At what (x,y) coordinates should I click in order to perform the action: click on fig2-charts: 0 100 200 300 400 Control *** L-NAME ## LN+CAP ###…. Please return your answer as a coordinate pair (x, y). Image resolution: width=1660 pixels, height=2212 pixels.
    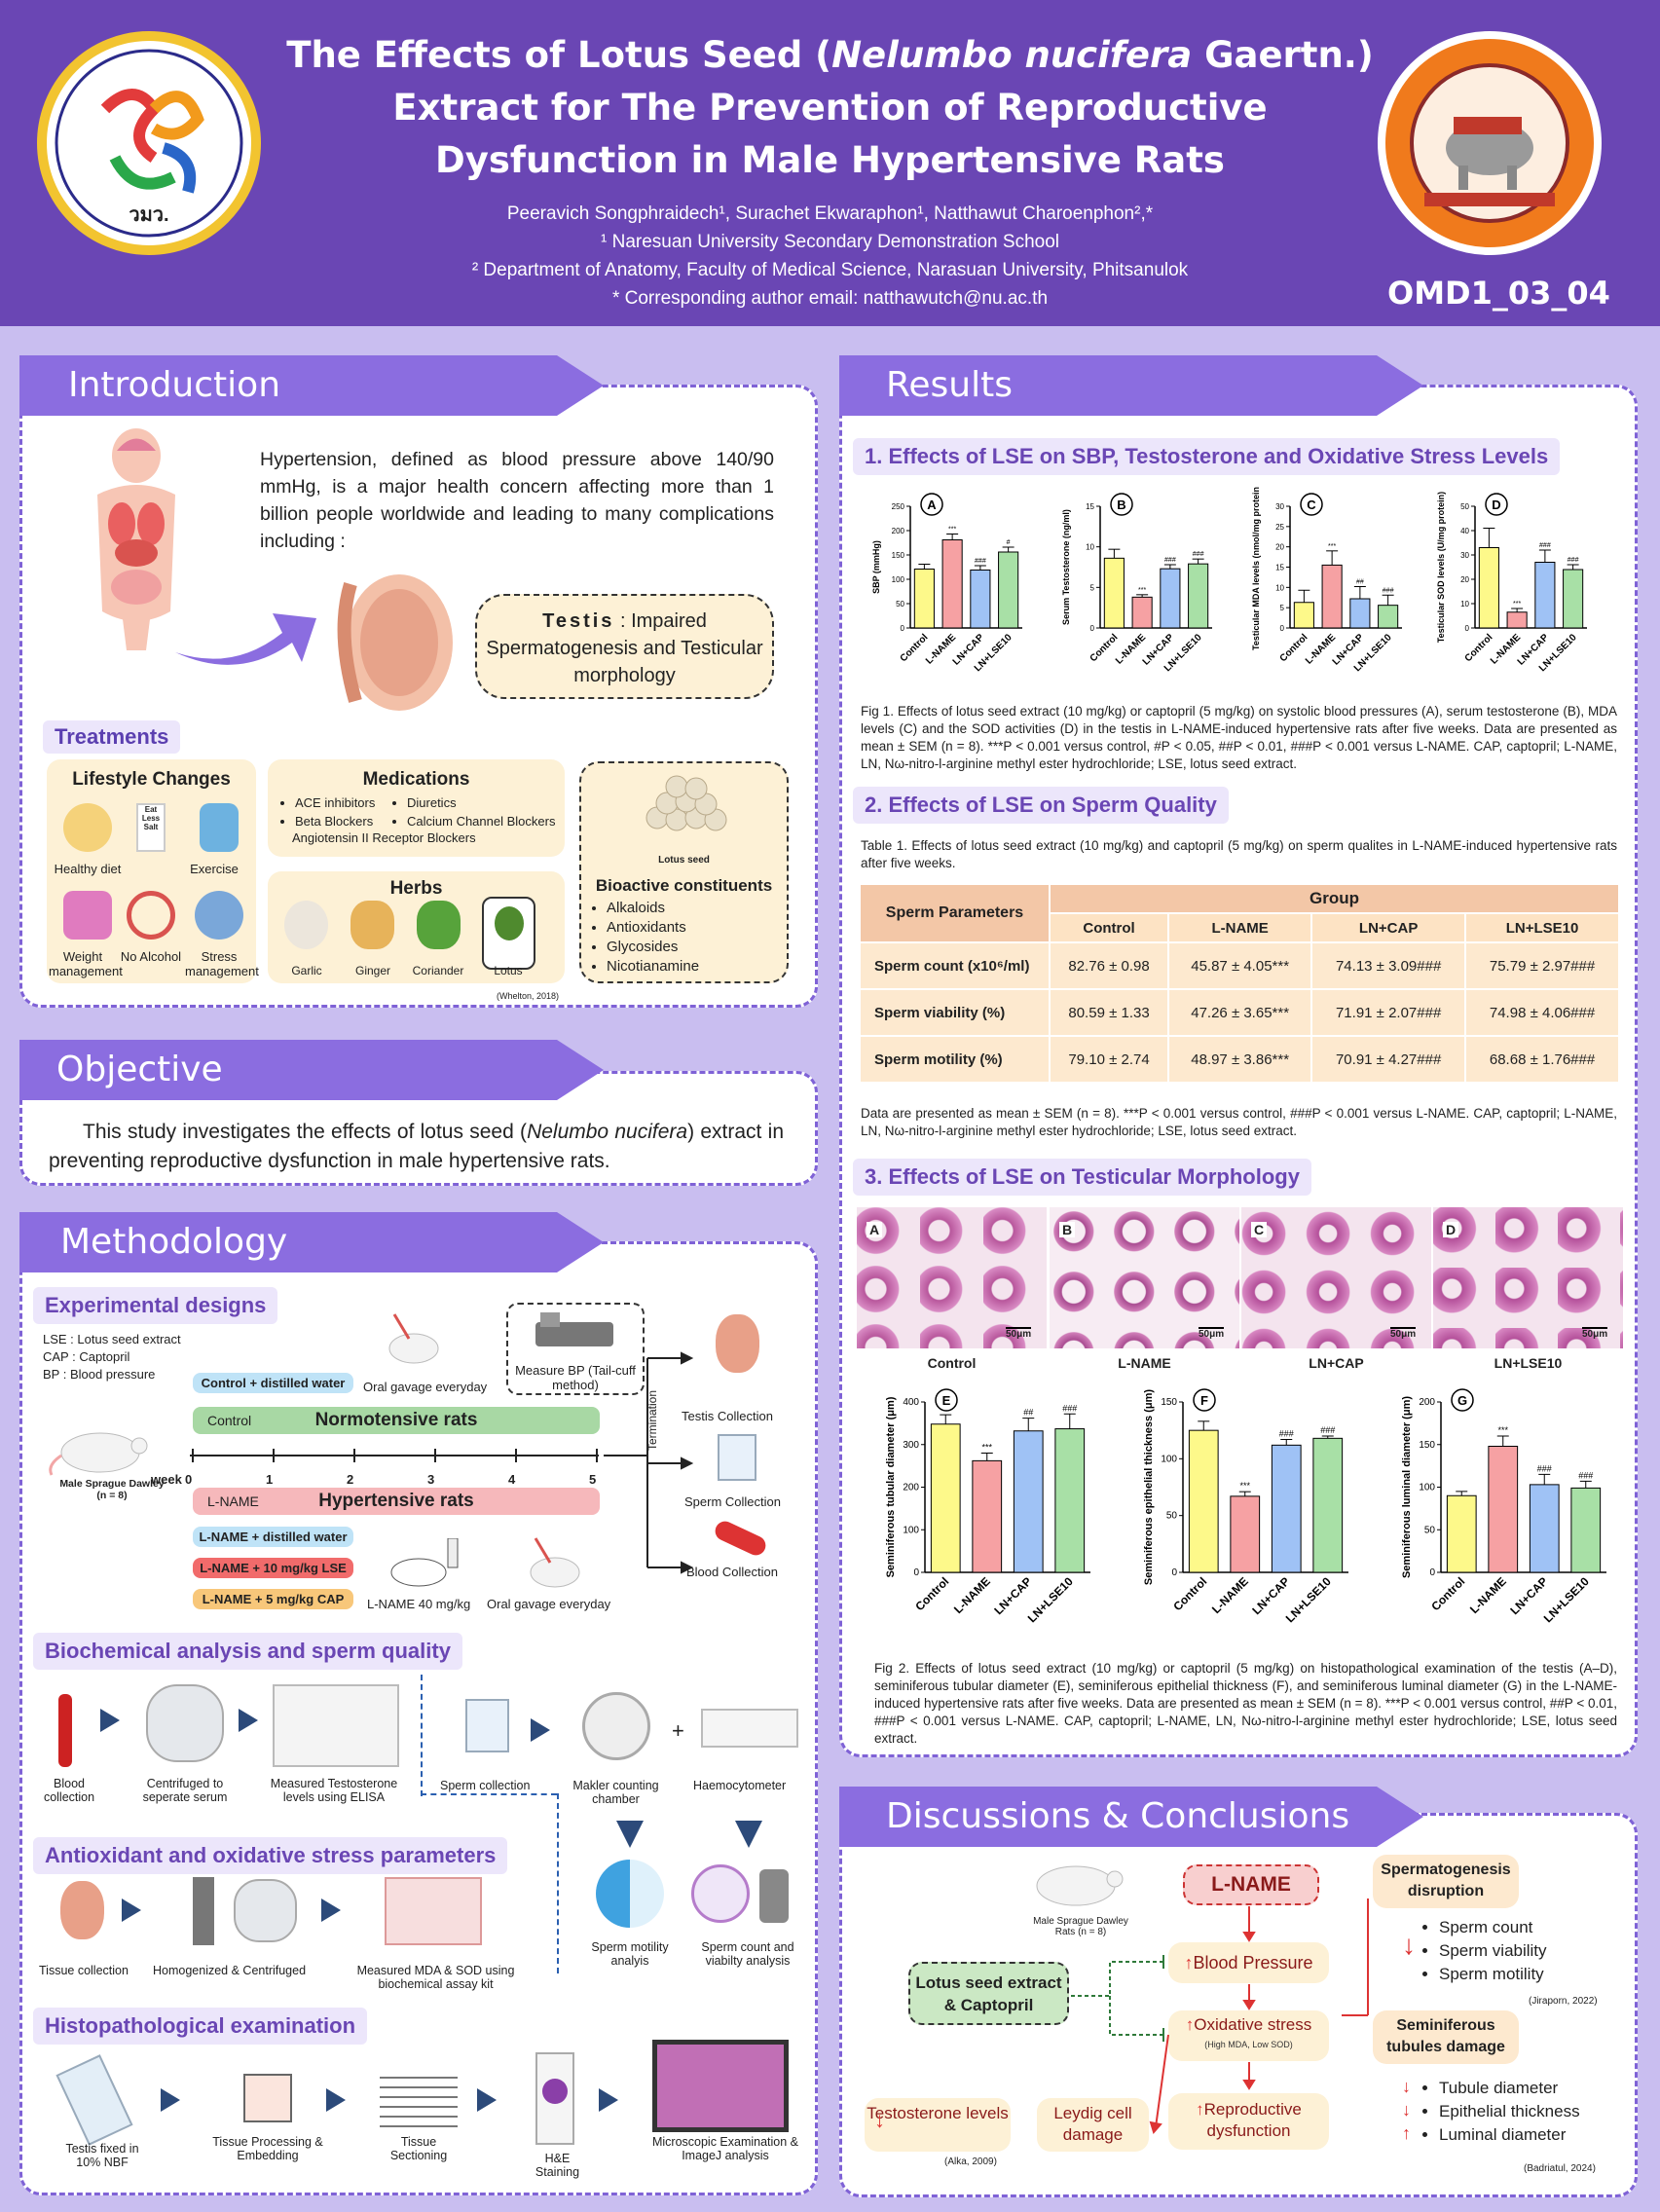
    Looking at the image, I should click on (1245, 1506).